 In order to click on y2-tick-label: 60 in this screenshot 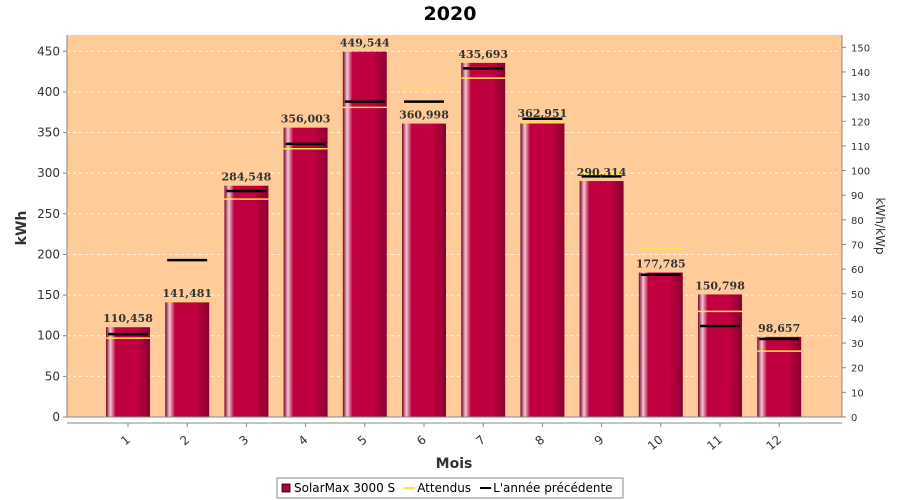, I will do `click(857, 270)`.